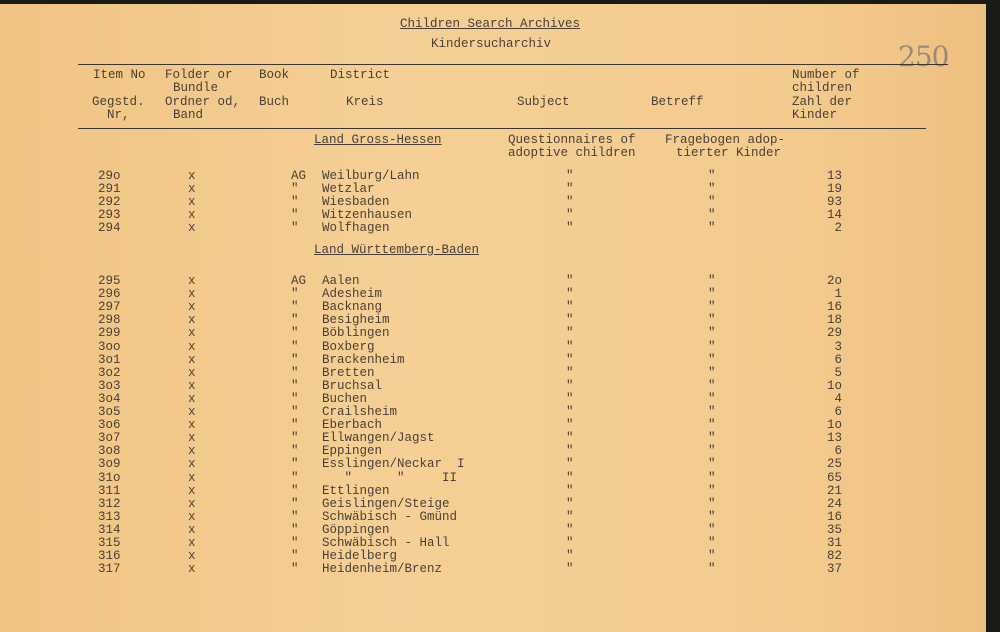  Describe the element at coordinates (109, 569) in the screenshot. I see `item-number: 317` at that location.